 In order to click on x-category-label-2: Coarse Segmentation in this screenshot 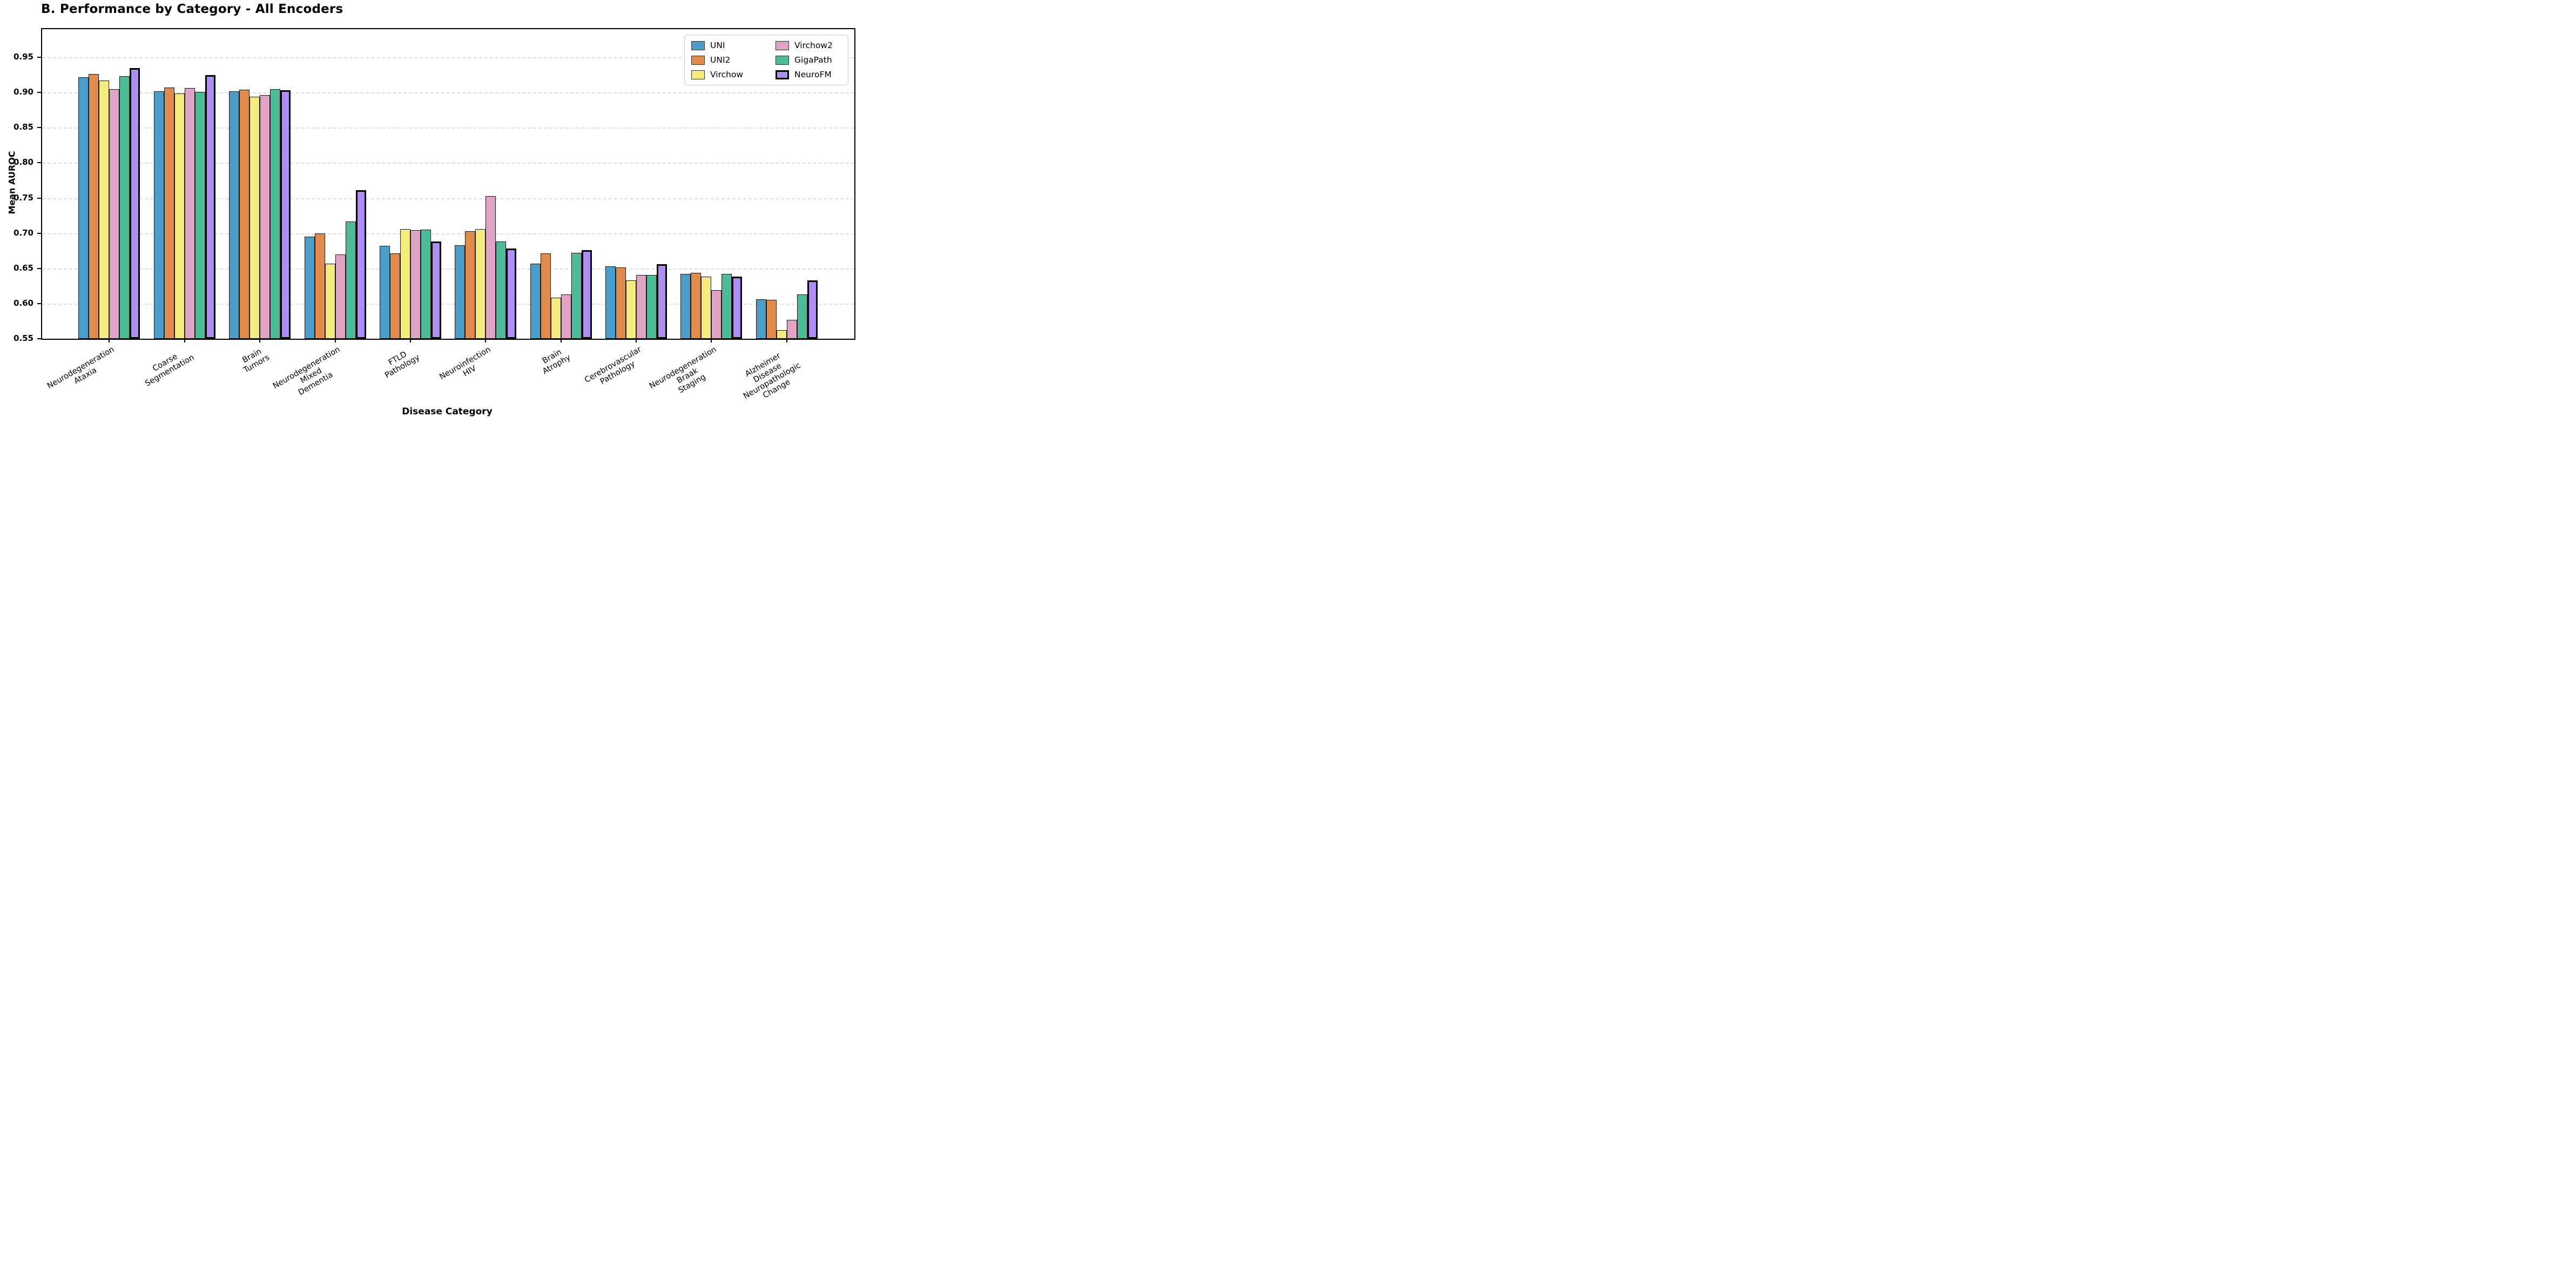, I will do `click(170, 370)`.